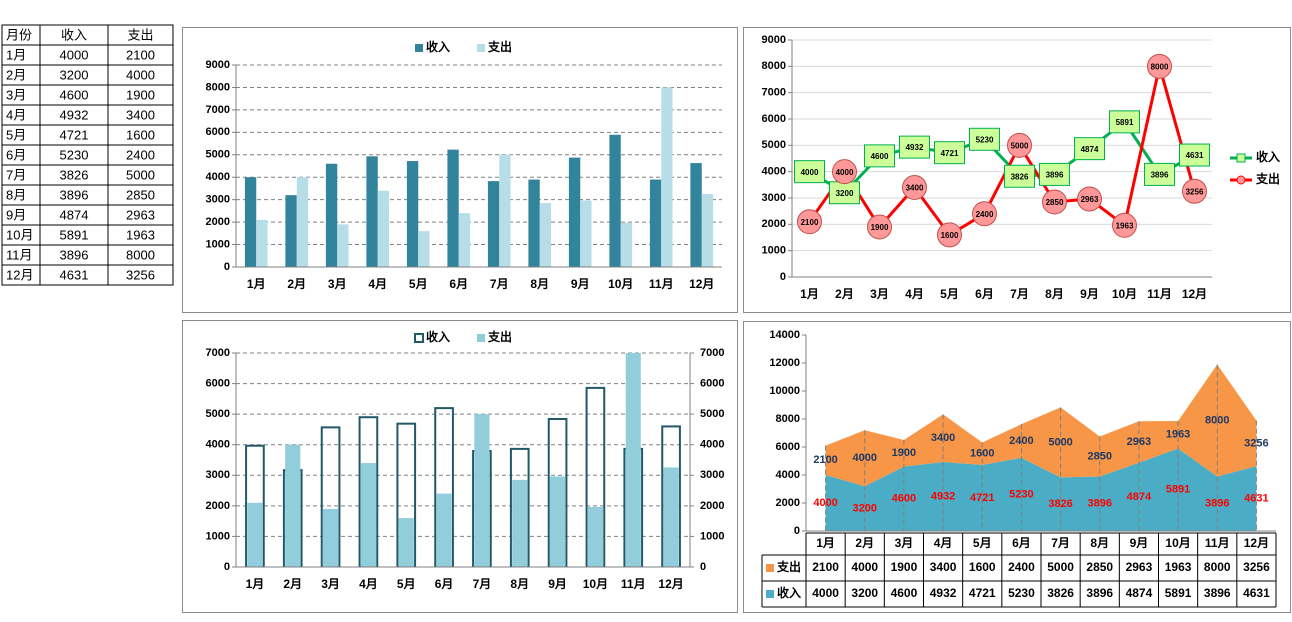 This screenshot has height=622, width=1292. What do you see at coordinates (1217, 567) in the screenshot?
I see `table-value: 8000` at bounding box center [1217, 567].